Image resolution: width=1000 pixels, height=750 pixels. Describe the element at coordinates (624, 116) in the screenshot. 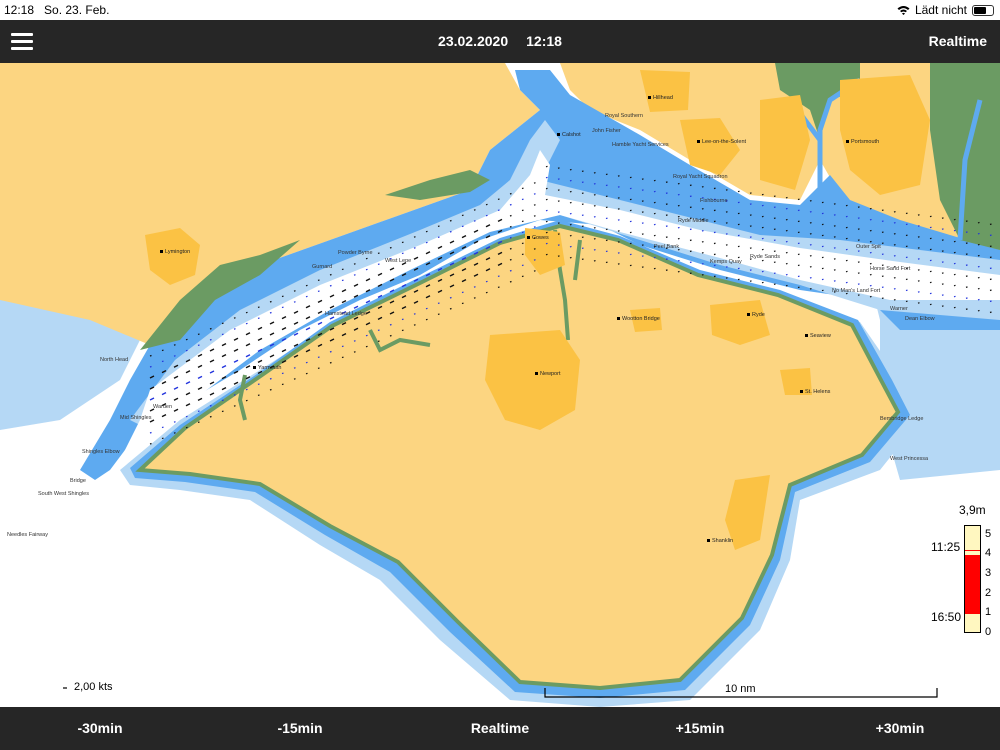

I see `feature-label: Royal Southern` at that location.